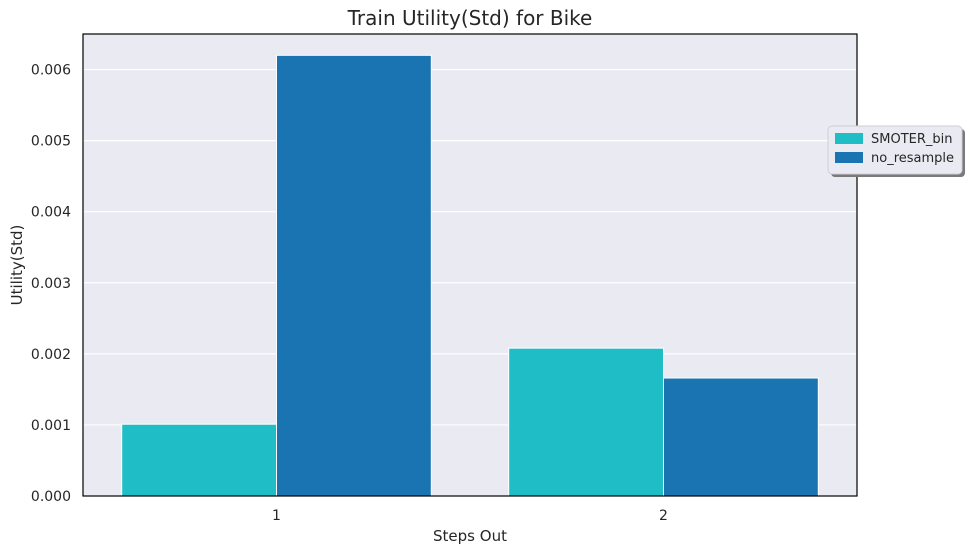 The height and width of the screenshot is (554, 971). What do you see at coordinates (51, 213) in the screenshot?
I see `y-tick-label: 0.004` at bounding box center [51, 213].